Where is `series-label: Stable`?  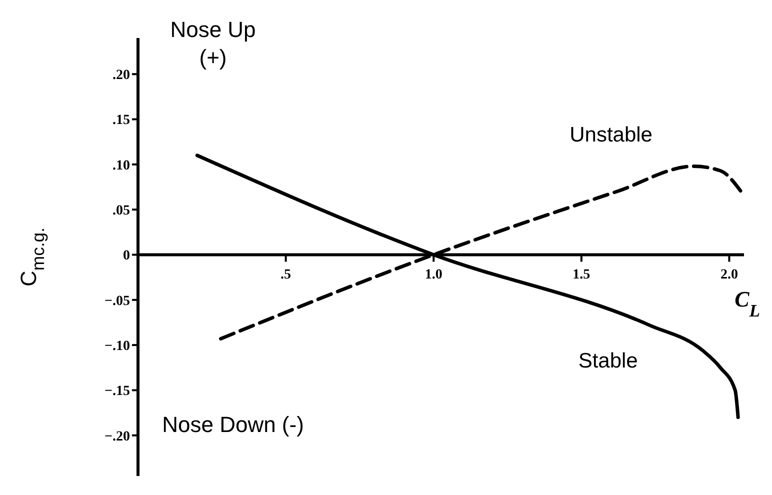
series-label: Stable is located at coordinates (608, 360).